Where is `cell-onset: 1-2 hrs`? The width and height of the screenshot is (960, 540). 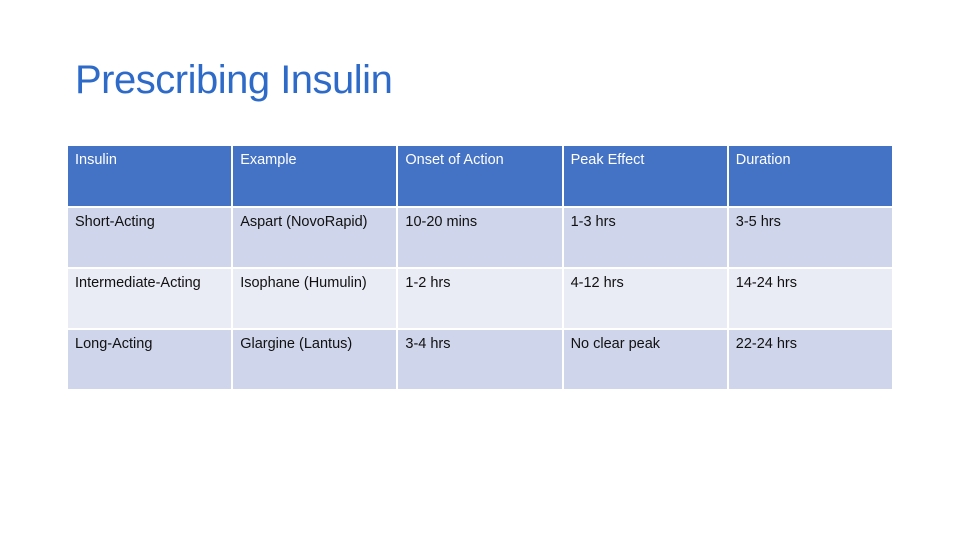
cell-onset: 1-2 hrs is located at coordinates (480, 298).